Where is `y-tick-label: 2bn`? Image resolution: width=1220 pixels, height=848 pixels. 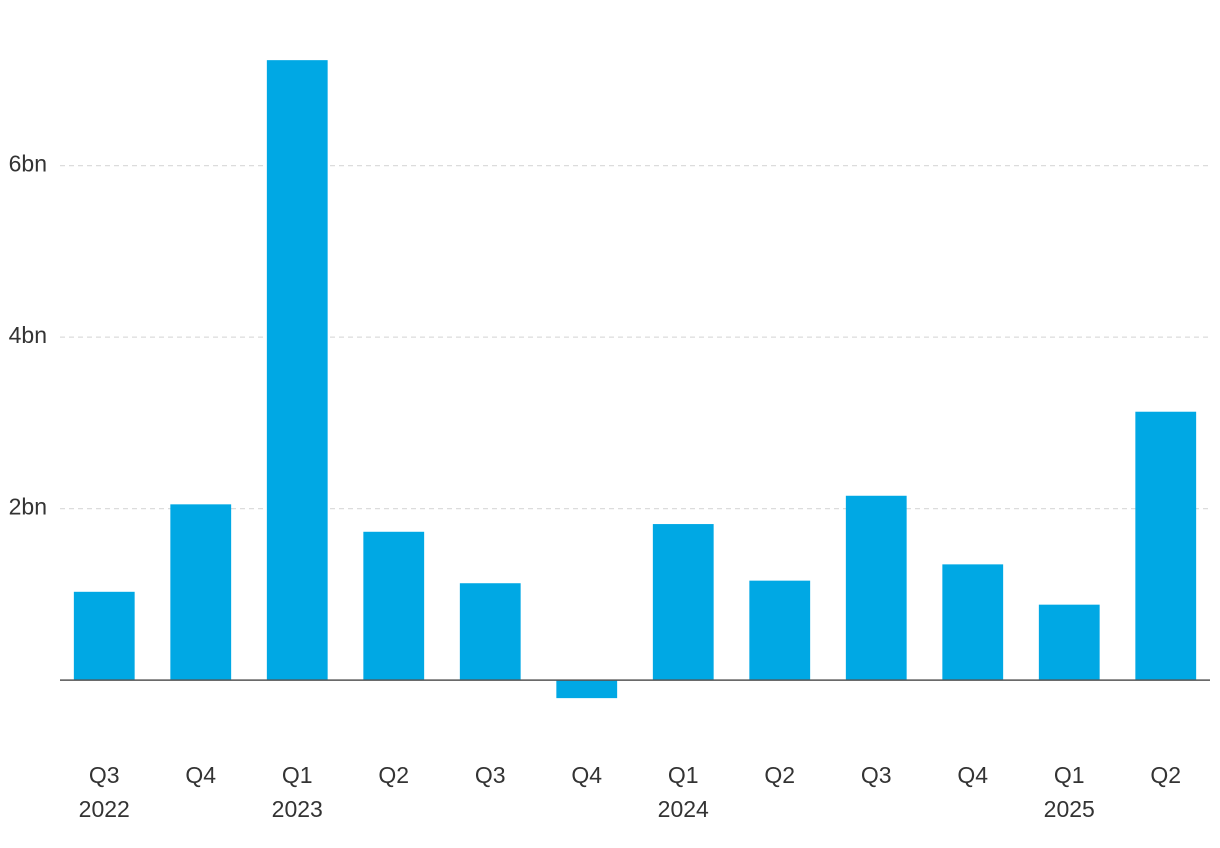
y-tick-label: 2bn is located at coordinates (28, 507).